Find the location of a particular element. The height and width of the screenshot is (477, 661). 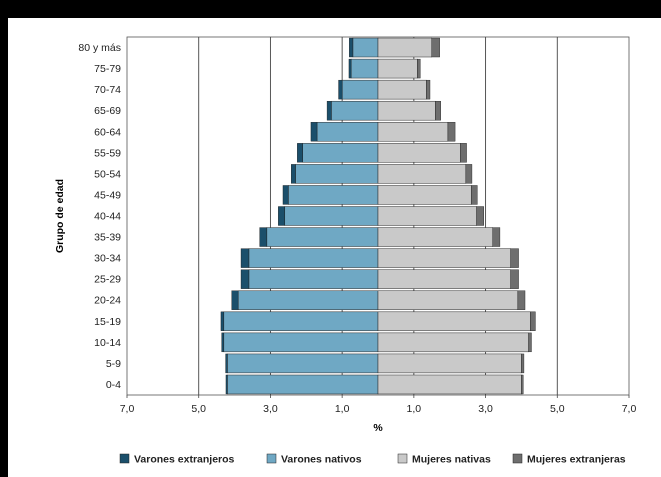

x-tick-label-6: 5,0 is located at coordinates (557, 409).